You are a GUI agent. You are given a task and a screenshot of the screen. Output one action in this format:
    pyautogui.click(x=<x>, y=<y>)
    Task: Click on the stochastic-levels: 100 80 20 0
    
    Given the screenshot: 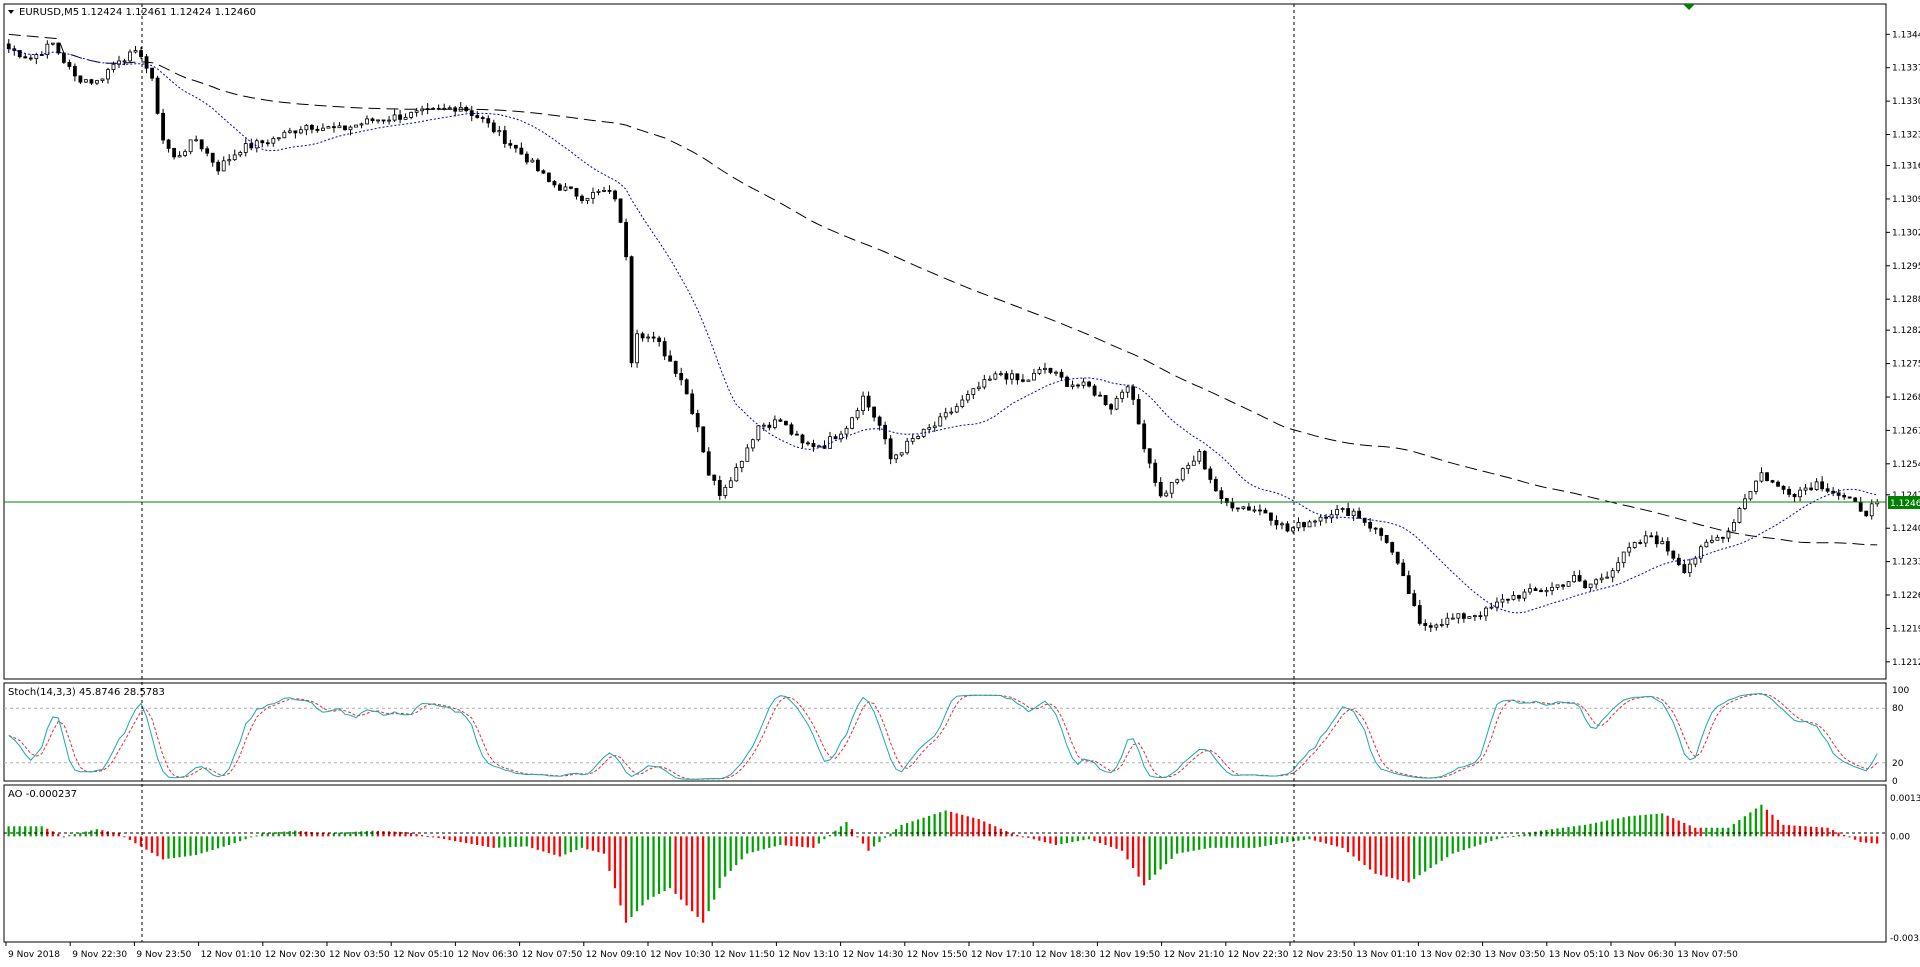 What is the action you would take?
    pyautogui.click(x=956, y=736)
    